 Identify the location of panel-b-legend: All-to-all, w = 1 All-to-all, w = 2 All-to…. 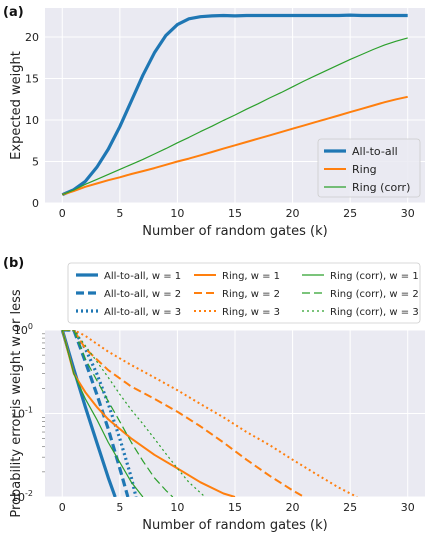
(244, 293).